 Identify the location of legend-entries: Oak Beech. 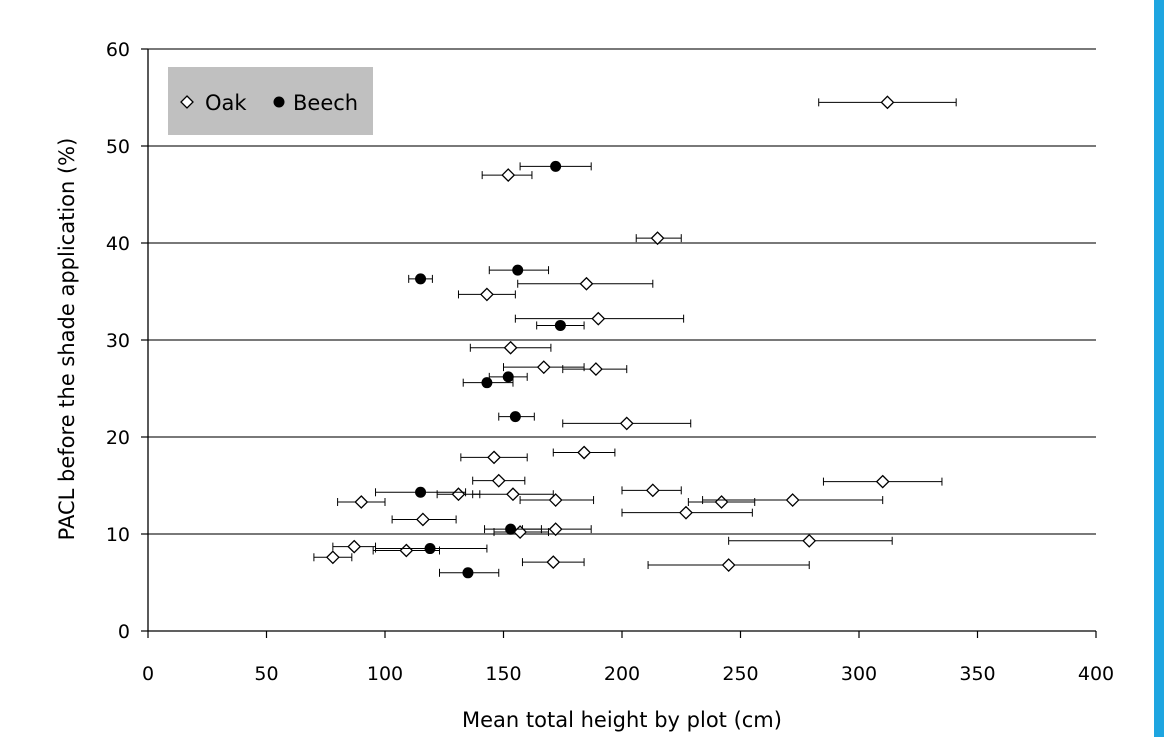
(269, 103).